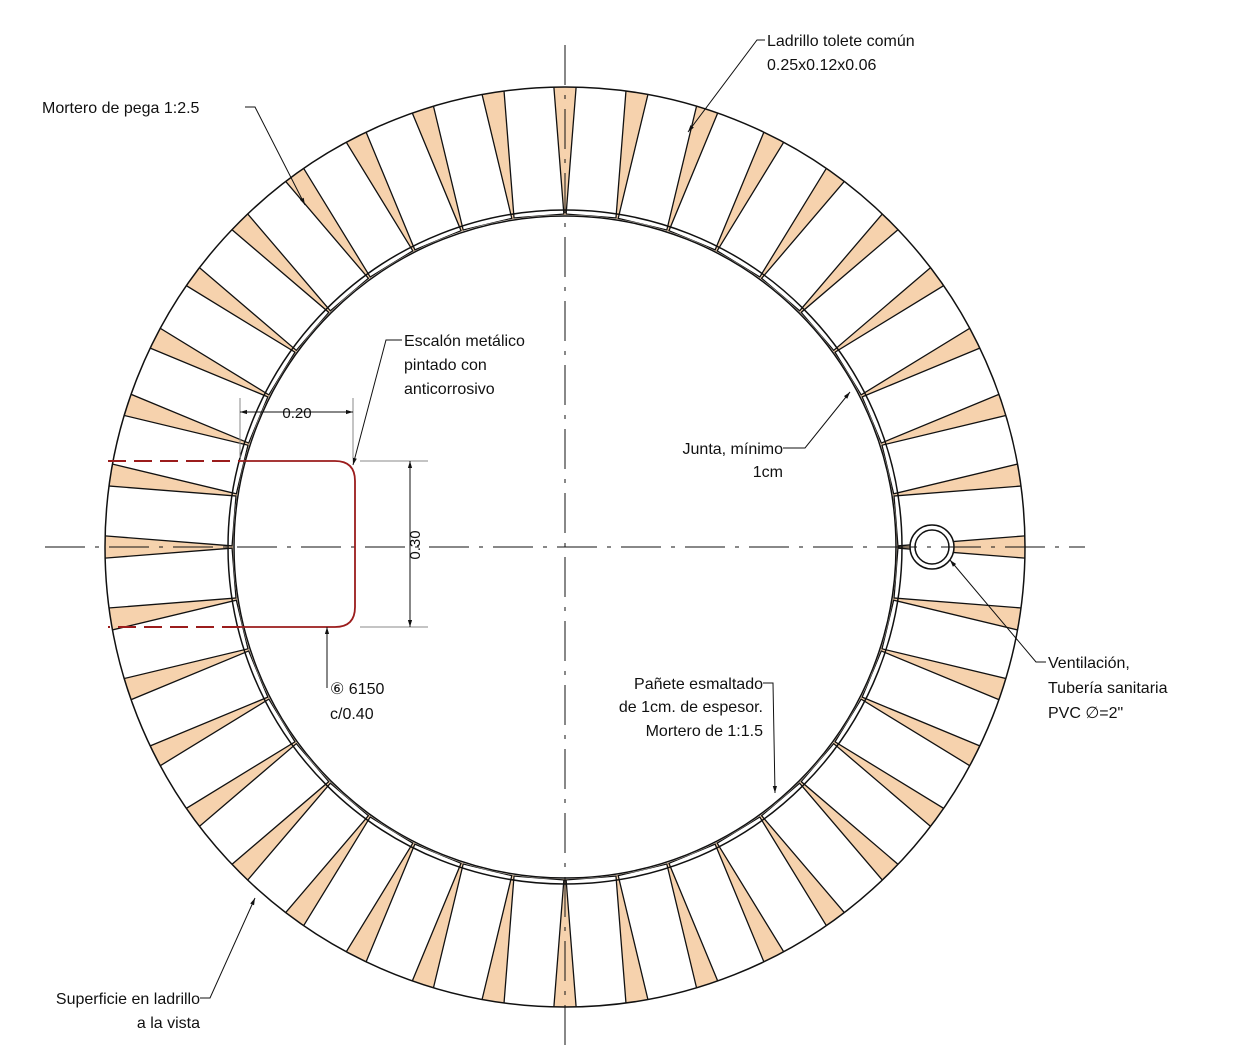  What do you see at coordinates (1085, 713) in the screenshot?
I see `label: PVC ∅=2"` at bounding box center [1085, 713].